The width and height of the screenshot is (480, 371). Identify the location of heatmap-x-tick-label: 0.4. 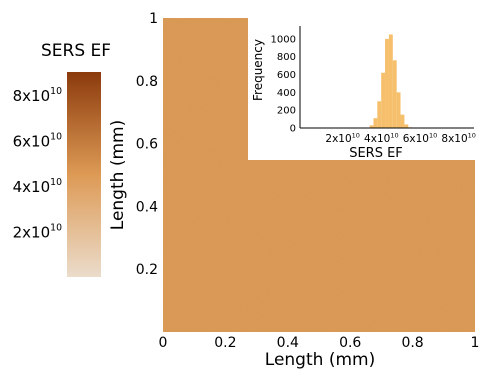
(288, 343).